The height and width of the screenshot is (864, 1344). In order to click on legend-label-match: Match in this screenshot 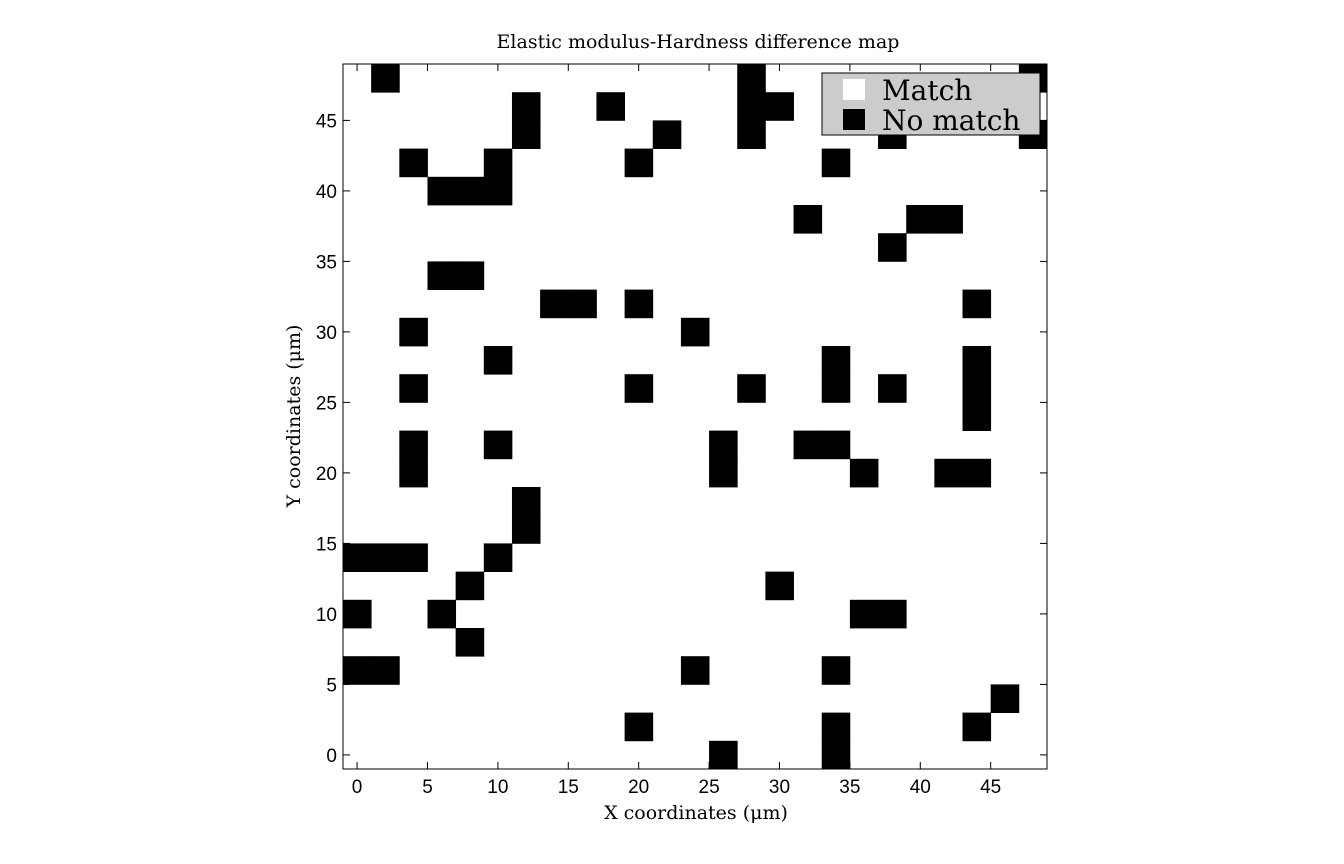, I will do `click(927, 90)`.